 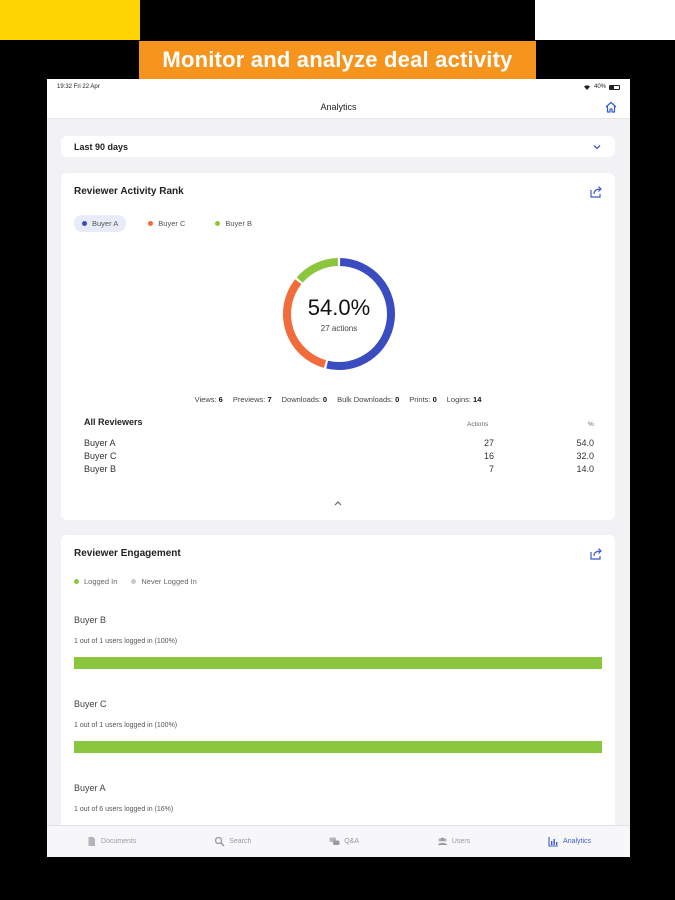 What do you see at coordinates (90, 704) in the screenshot?
I see `engagement-buyer-name: Buyer C` at bounding box center [90, 704].